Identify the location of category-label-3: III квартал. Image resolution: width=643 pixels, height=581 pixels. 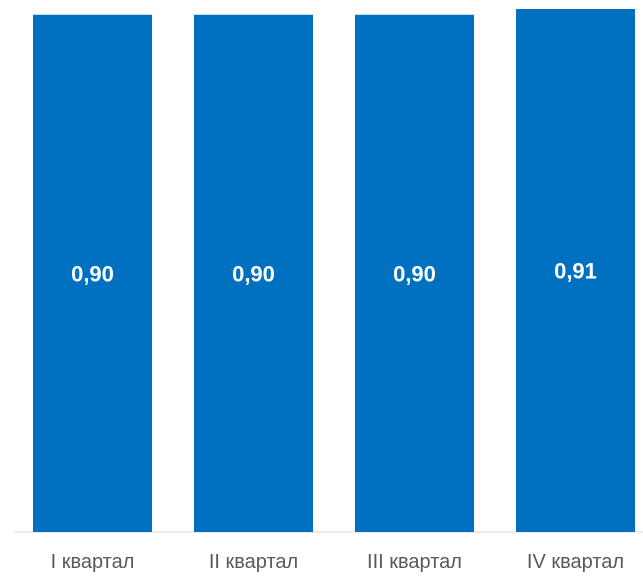
(414, 562).